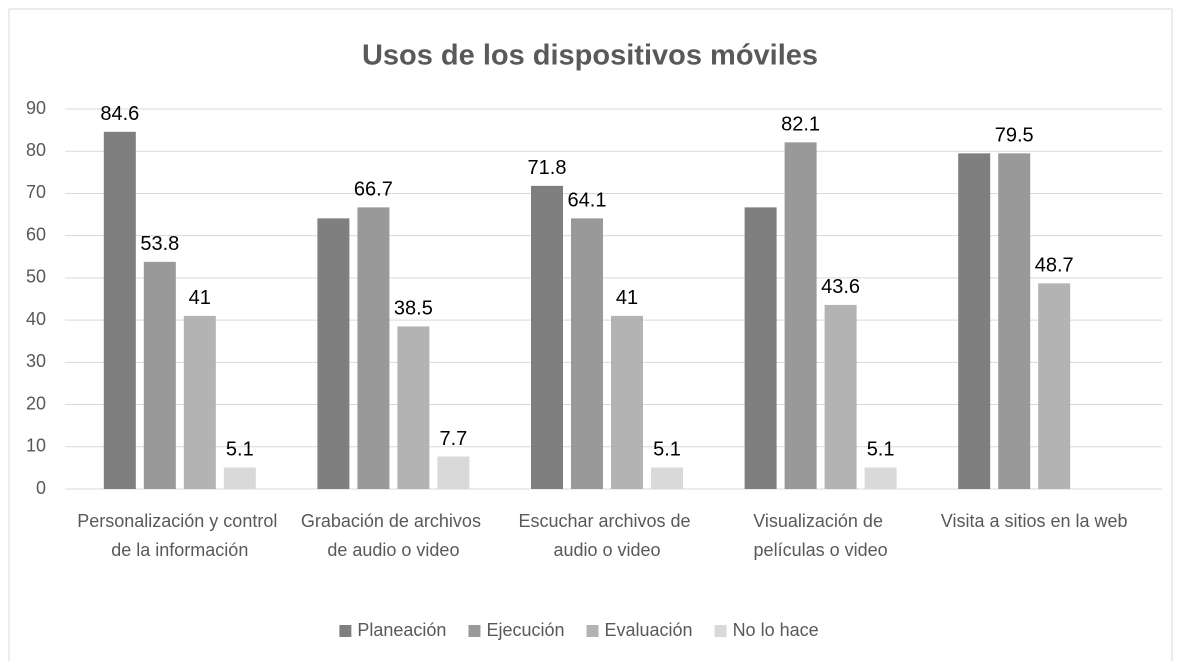  I want to click on data-label: 38.5, so click(413, 309).